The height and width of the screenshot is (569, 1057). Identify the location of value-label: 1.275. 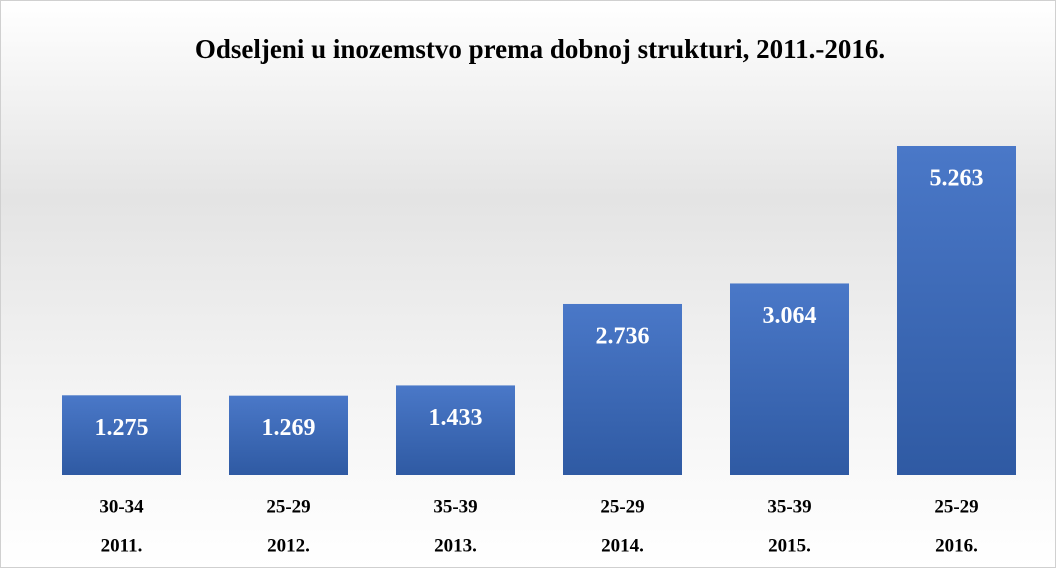
(122, 428).